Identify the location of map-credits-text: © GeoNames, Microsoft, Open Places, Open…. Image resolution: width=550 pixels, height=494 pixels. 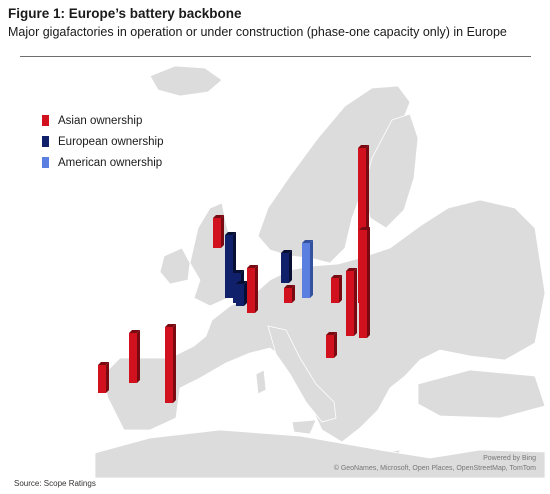
(434, 468).